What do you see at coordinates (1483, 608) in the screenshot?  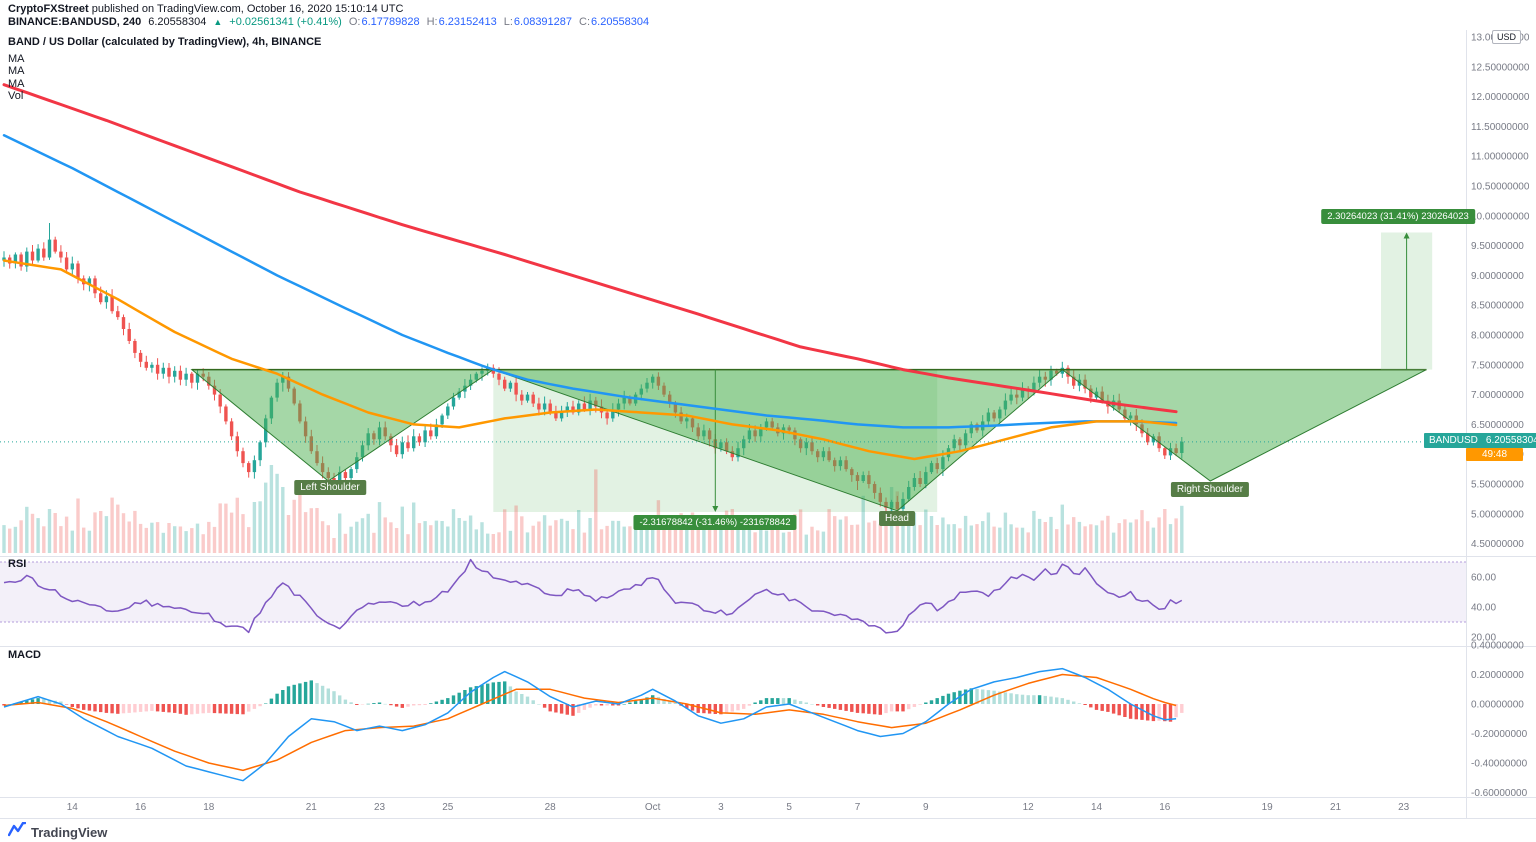 I see `svg-text: 40.00` at bounding box center [1483, 608].